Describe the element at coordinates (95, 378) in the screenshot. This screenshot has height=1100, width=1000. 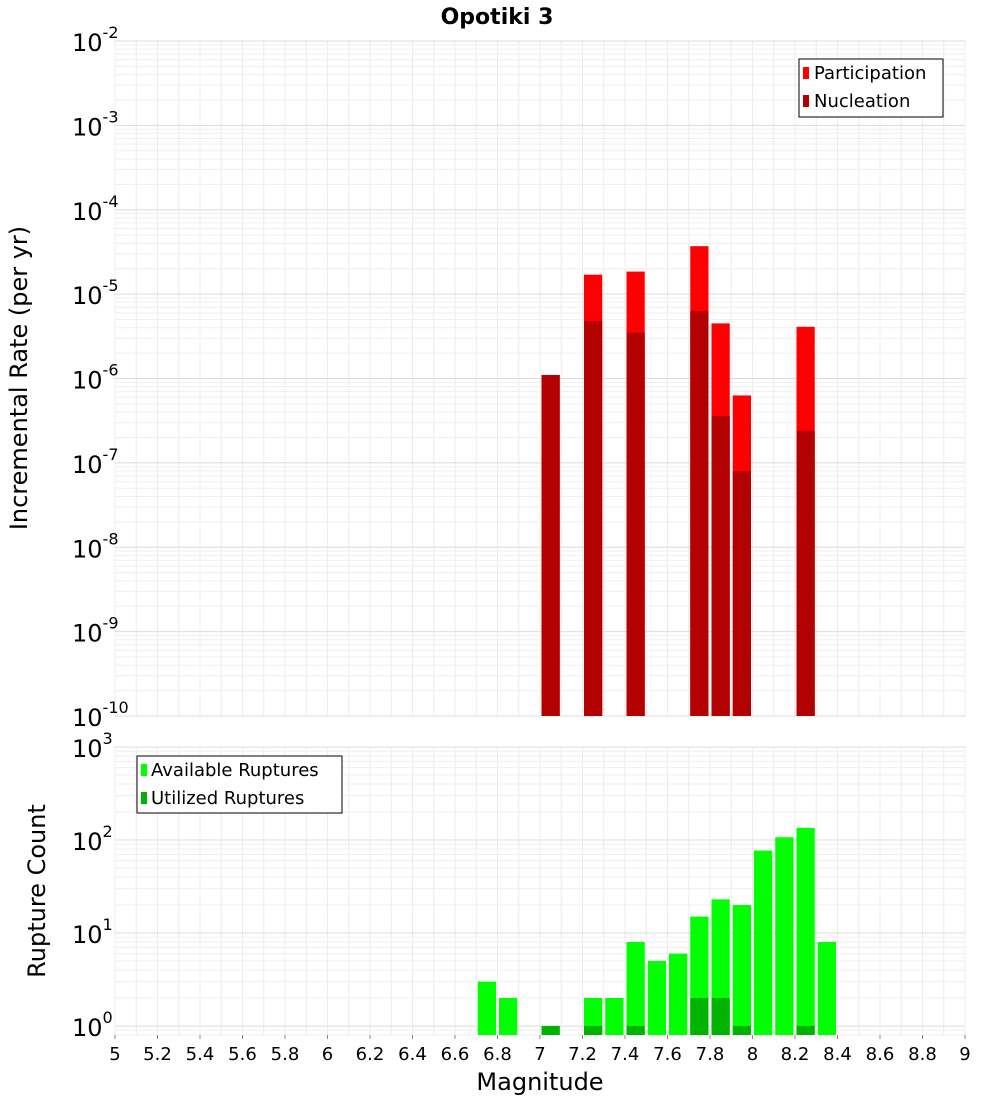
I see `y-tick-label: 10⁻⁶` at that location.